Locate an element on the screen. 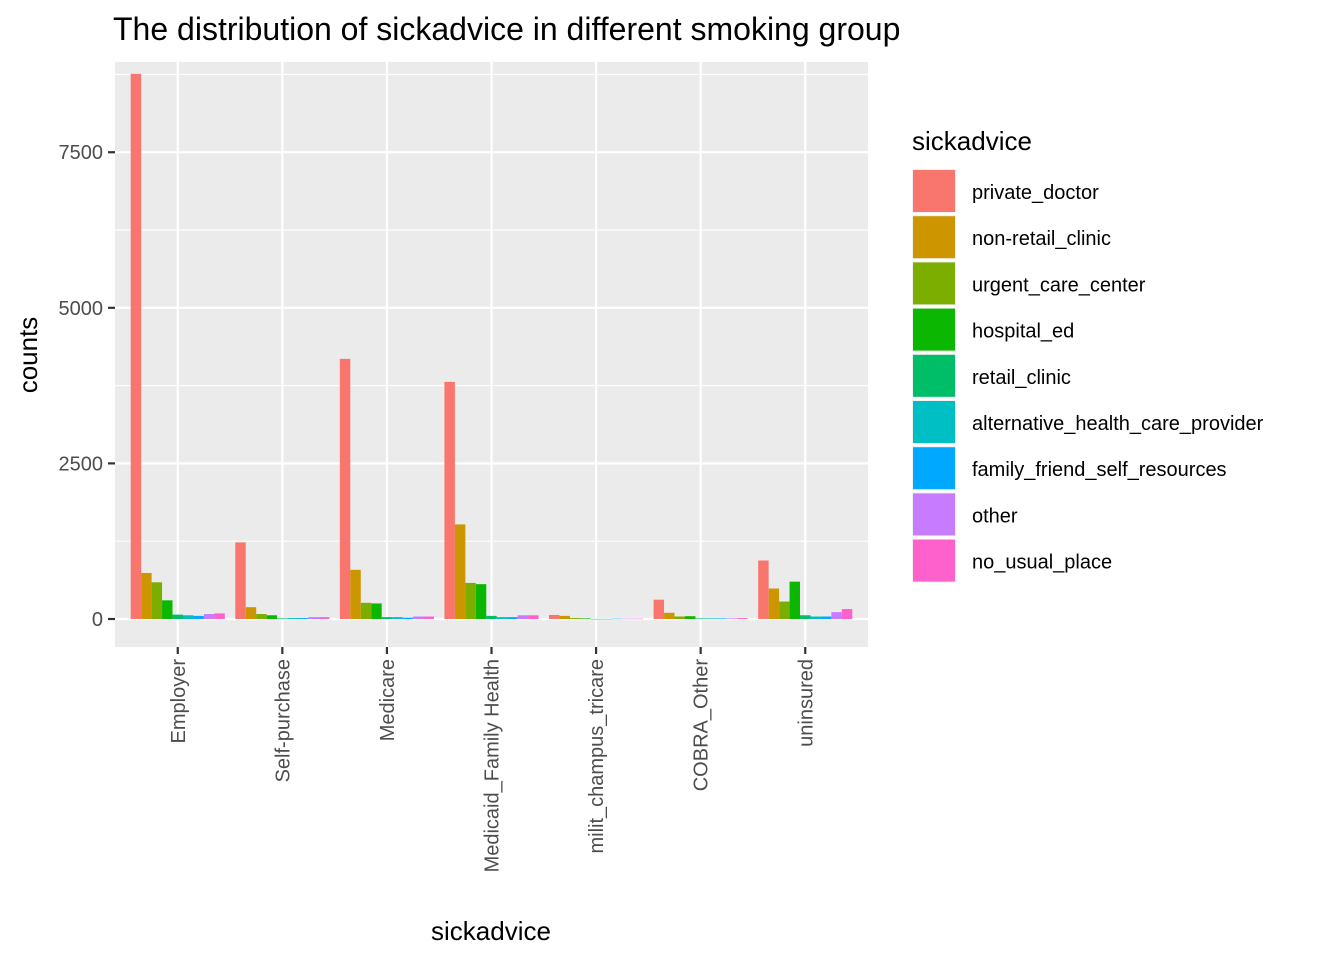 Image resolution: width=1344 pixels, height=960 pixels. legend-swatch-non-retail_clinic is located at coordinates (934, 237).